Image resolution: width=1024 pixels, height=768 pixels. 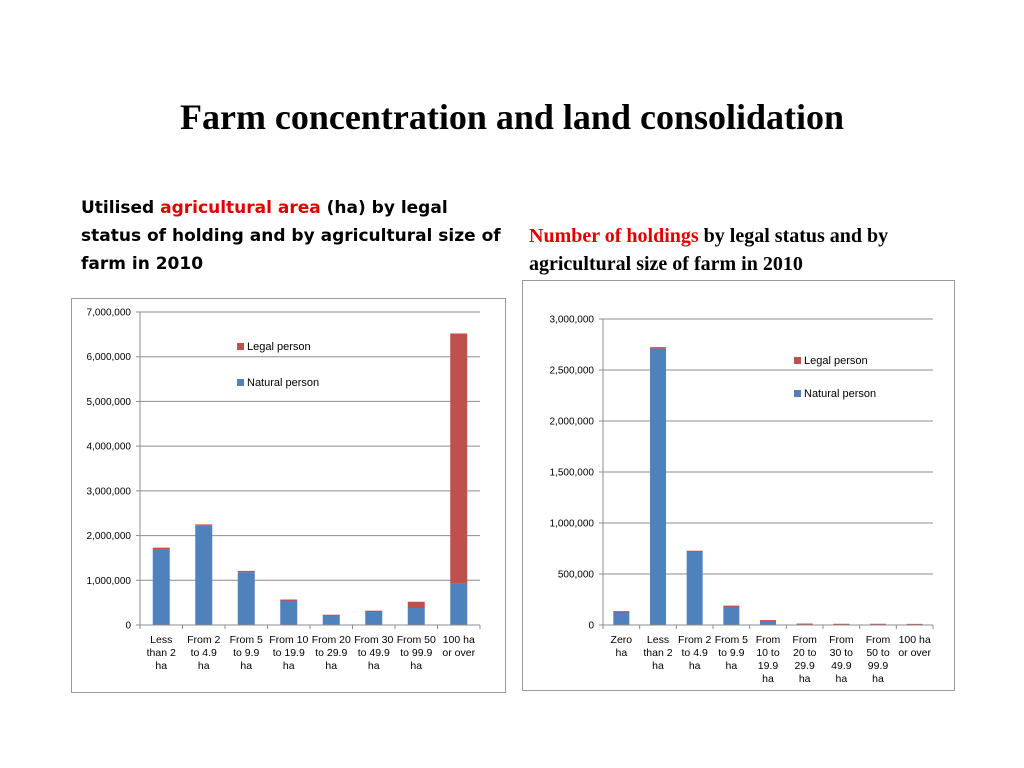 What do you see at coordinates (109, 313) in the screenshot?
I see `area-y-tick-label: 7,000,000` at bounding box center [109, 313].